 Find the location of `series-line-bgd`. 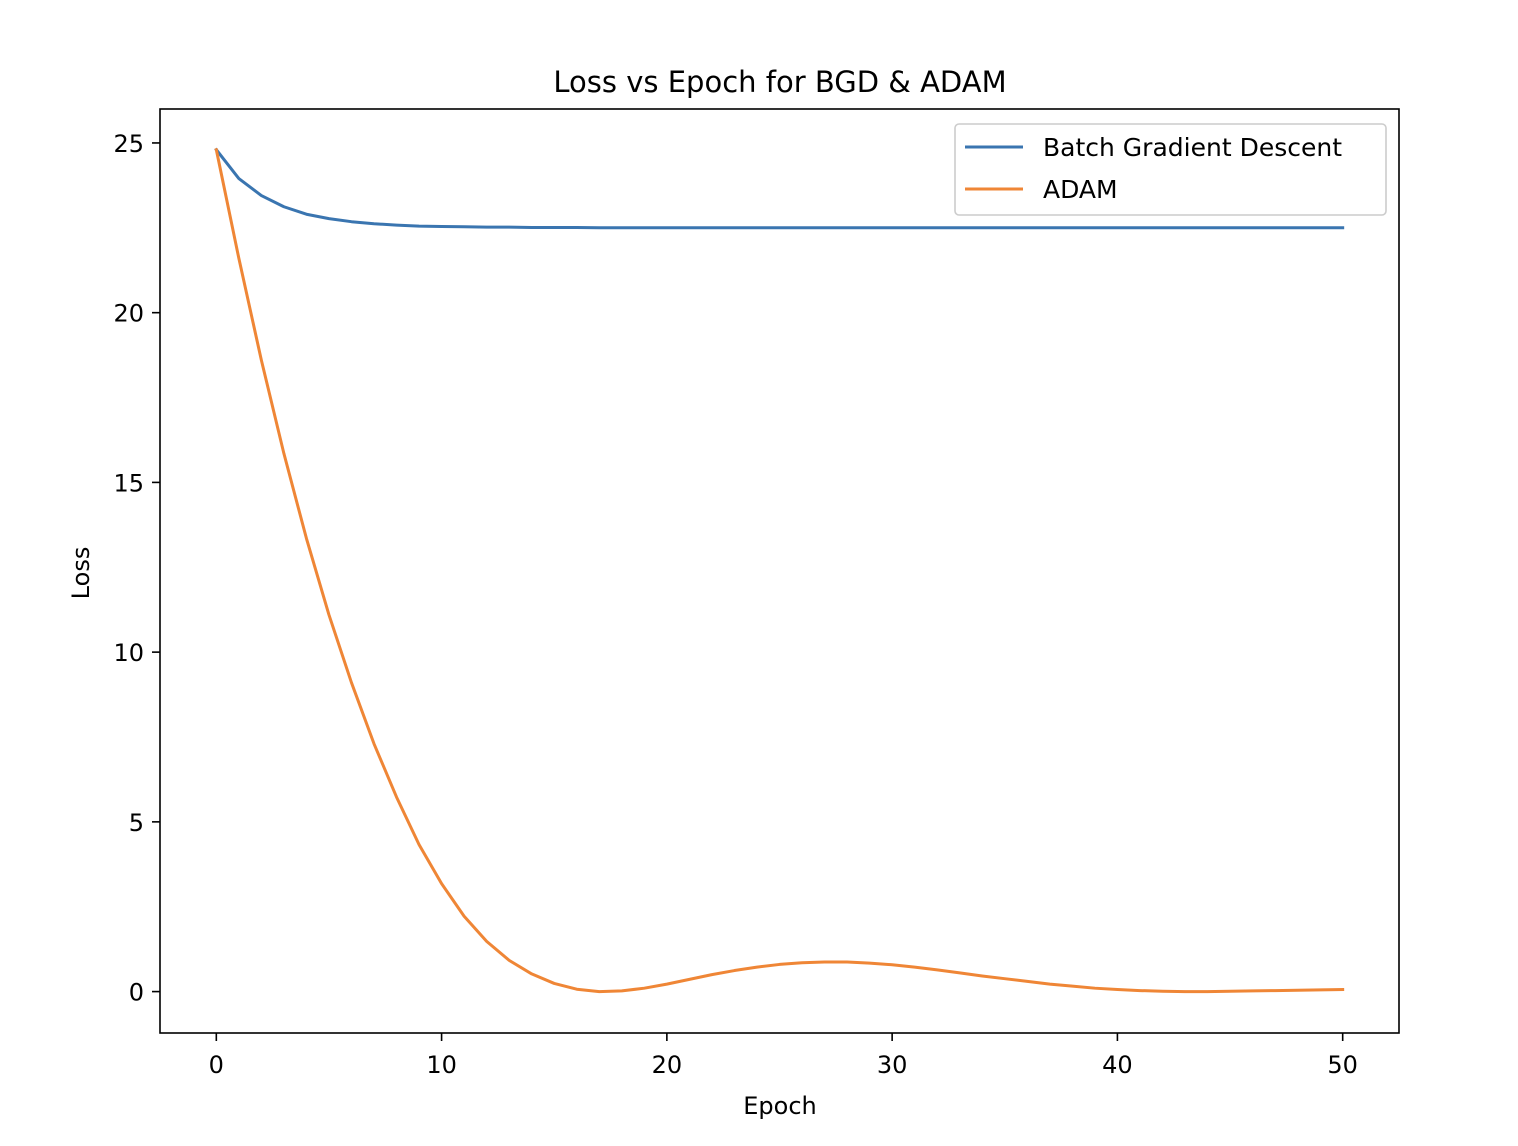

series-line-bgd is located at coordinates (779, 188).